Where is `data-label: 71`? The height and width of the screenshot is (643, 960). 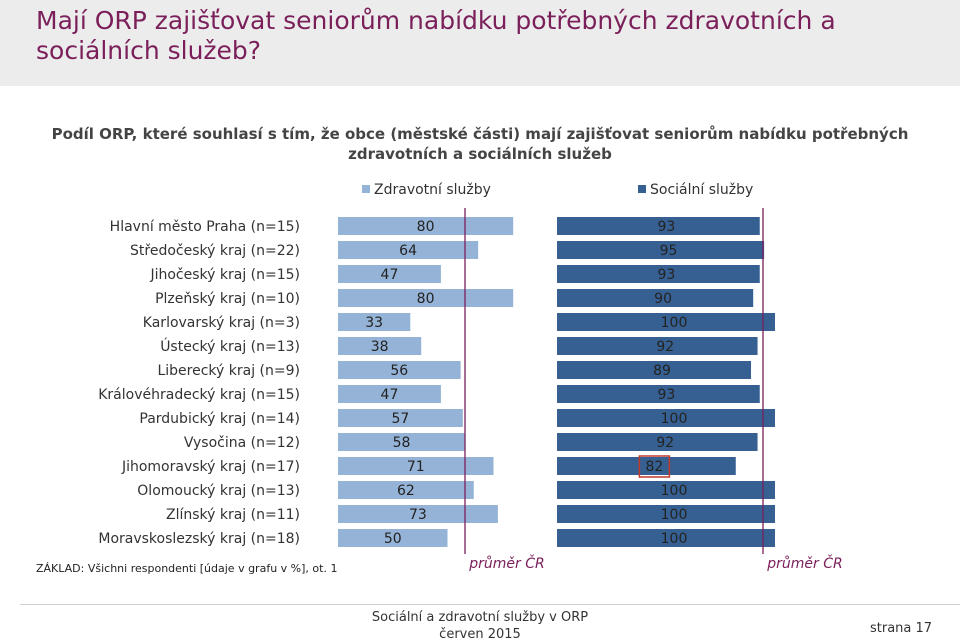
data-label: 71 is located at coordinates (416, 467).